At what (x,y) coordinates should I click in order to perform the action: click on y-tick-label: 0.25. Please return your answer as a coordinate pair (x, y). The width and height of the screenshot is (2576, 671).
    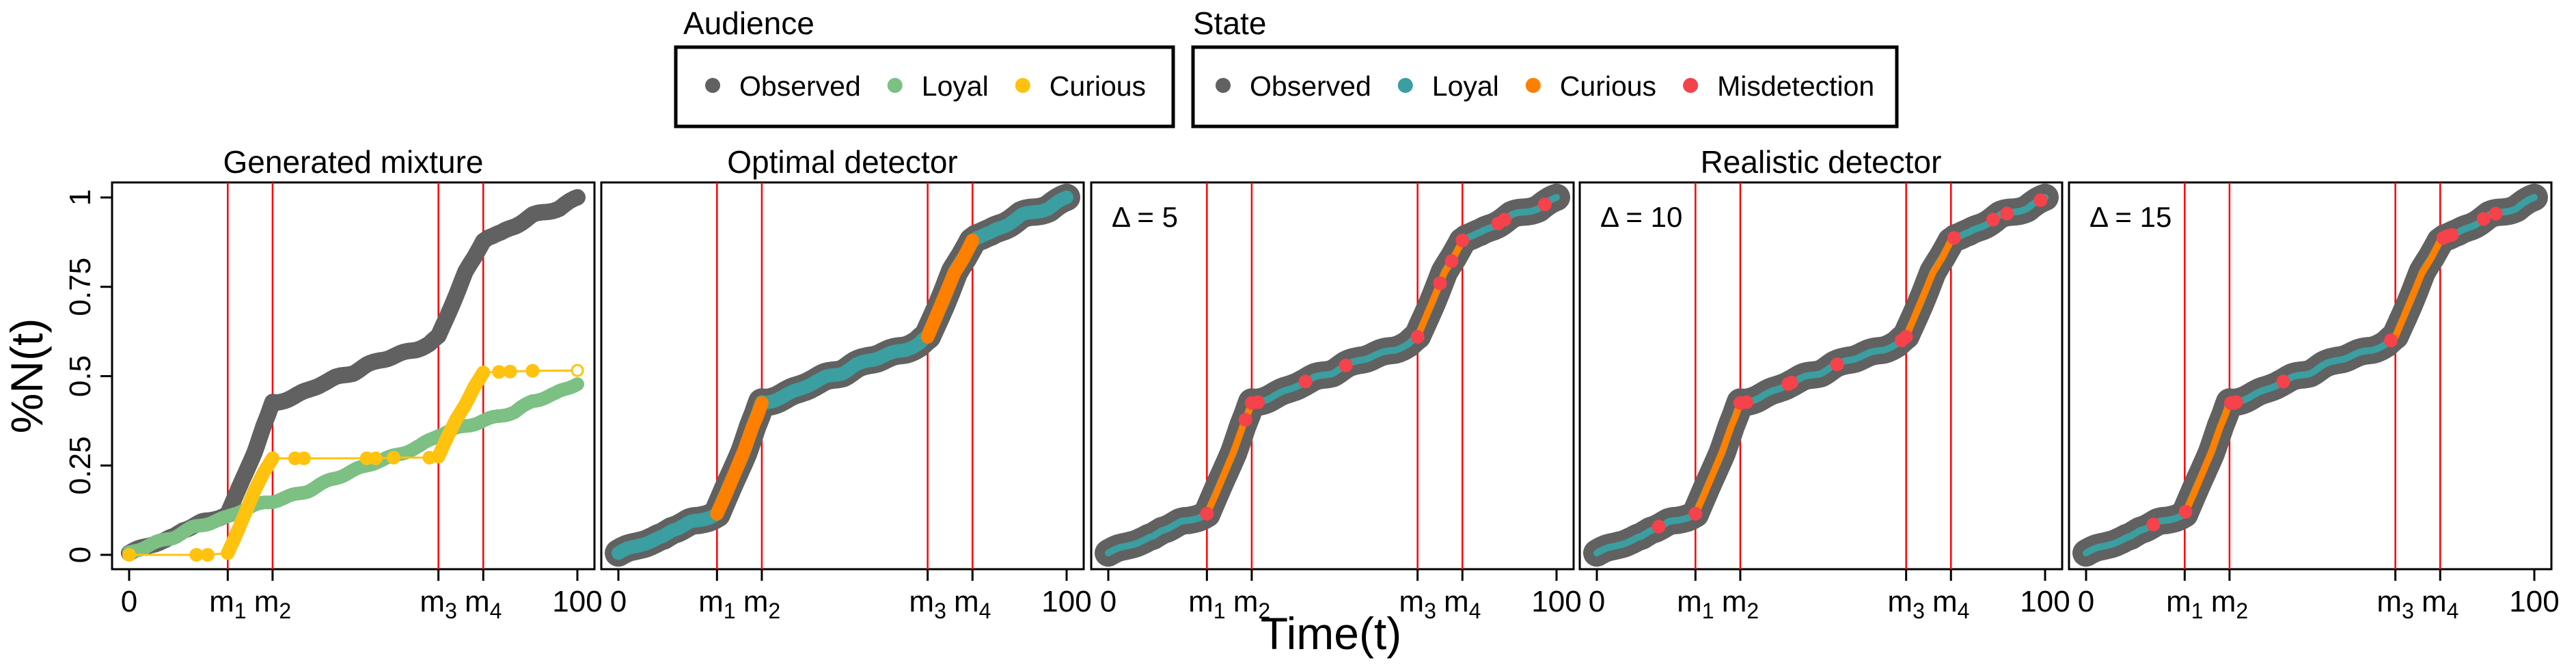
    Looking at the image, I should click on (80, 465).